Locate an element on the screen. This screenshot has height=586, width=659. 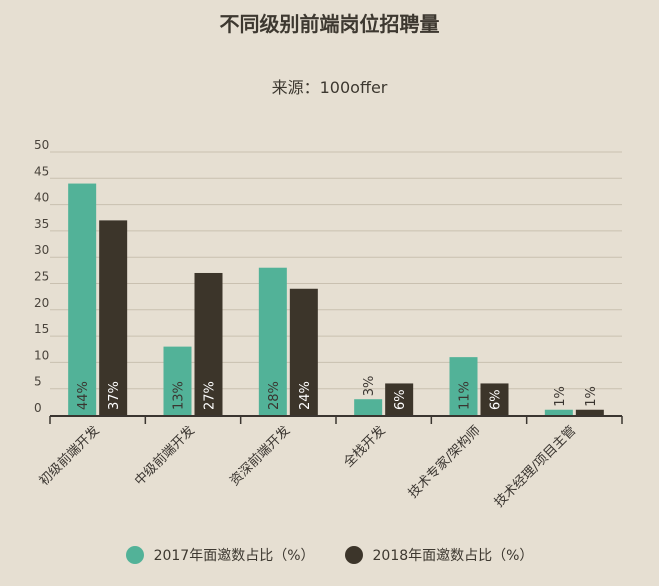
legend-swatch-2018 is located at coordinates (353, 555).